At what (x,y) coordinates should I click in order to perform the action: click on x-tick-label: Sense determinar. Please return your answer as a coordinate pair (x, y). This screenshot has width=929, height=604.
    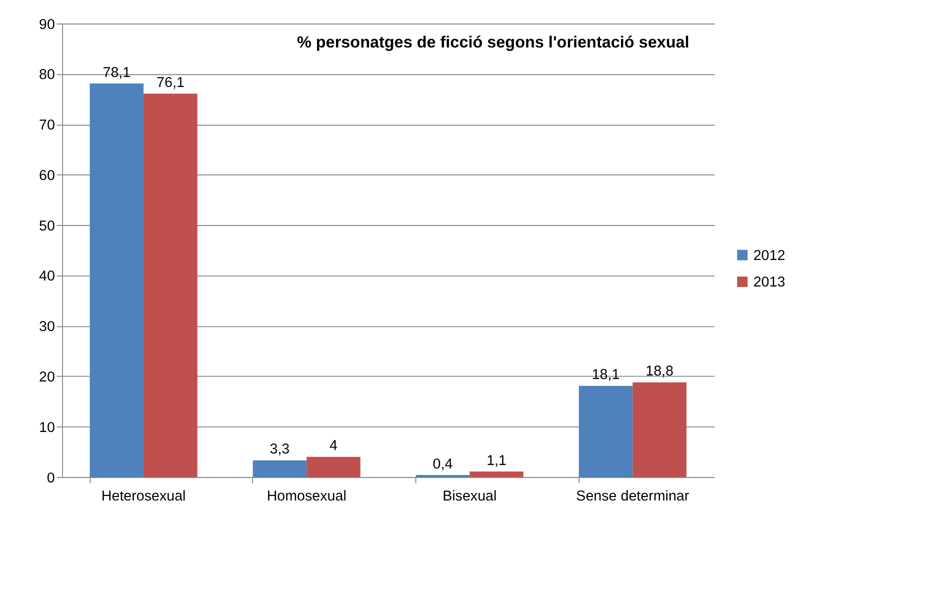
    Looking at the image, I should click on (633, 496).